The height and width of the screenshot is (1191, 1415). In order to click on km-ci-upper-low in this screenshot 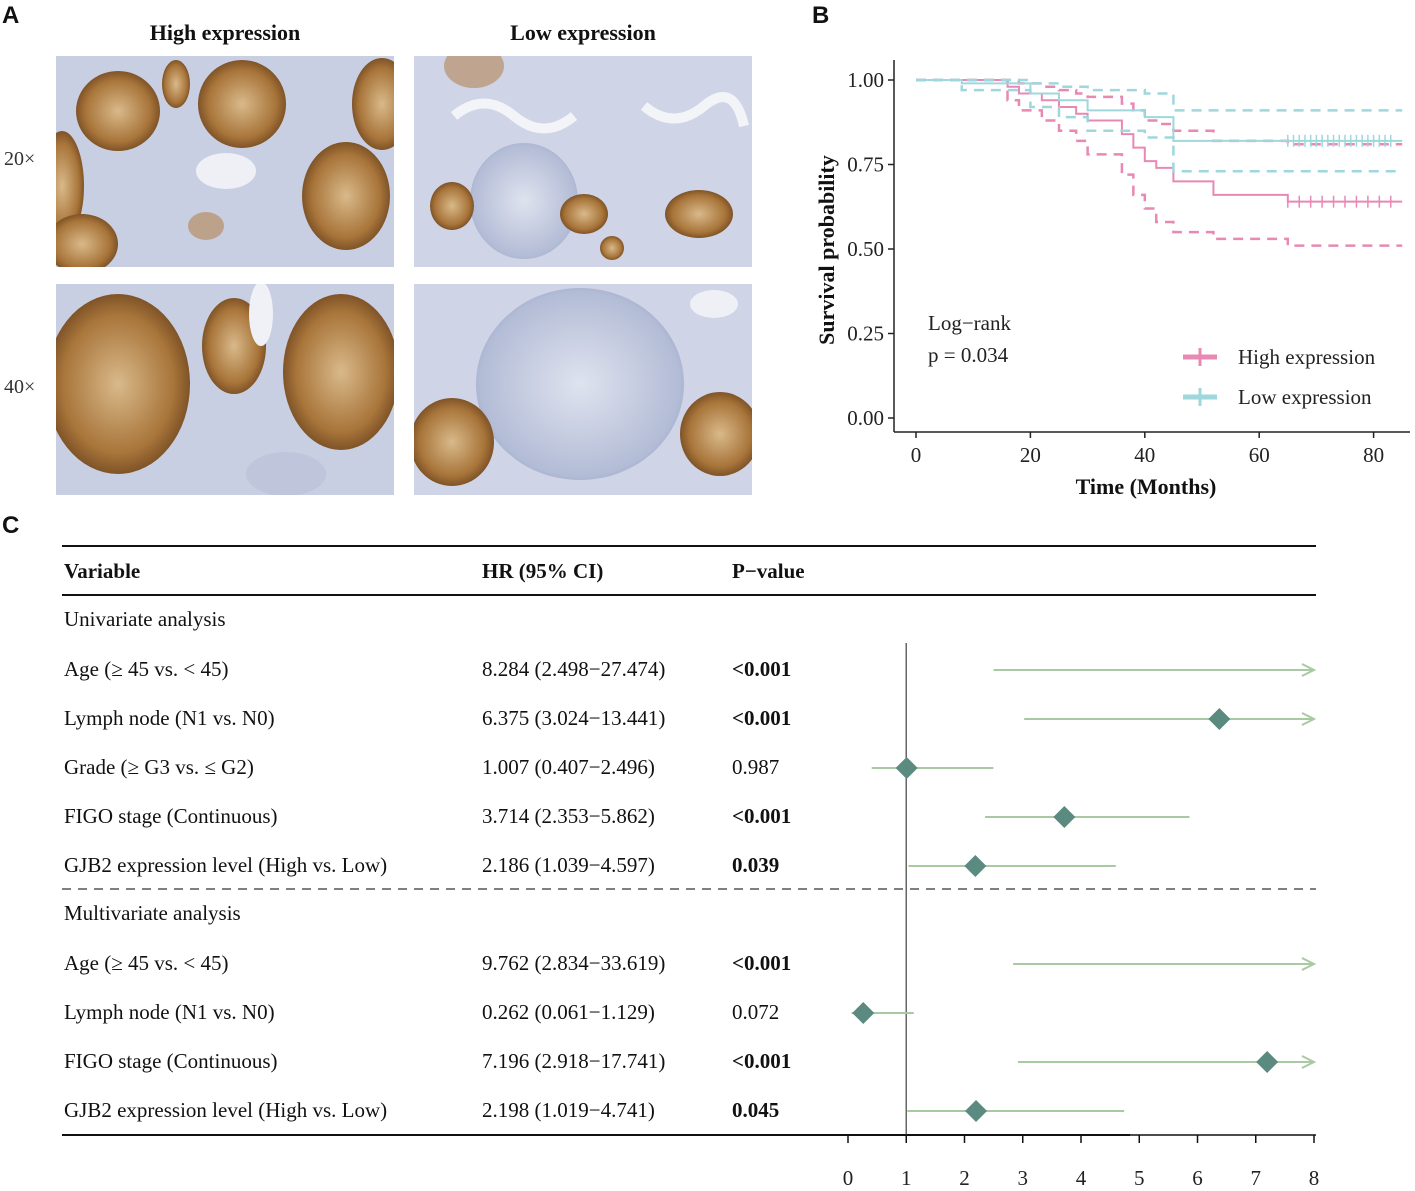, I will do `click(1159, 95)`.